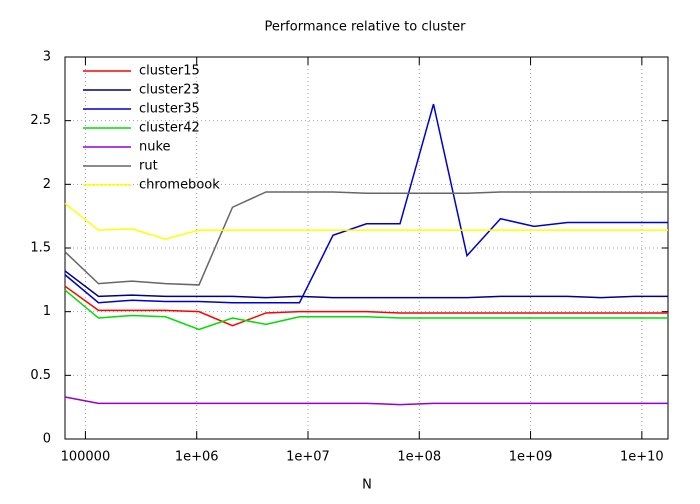 The width and height of the screenshot is (700, 504). Describe the element at coordinates (179, 185) in the screenshot. I see `legend-label: chromebook` at that location.